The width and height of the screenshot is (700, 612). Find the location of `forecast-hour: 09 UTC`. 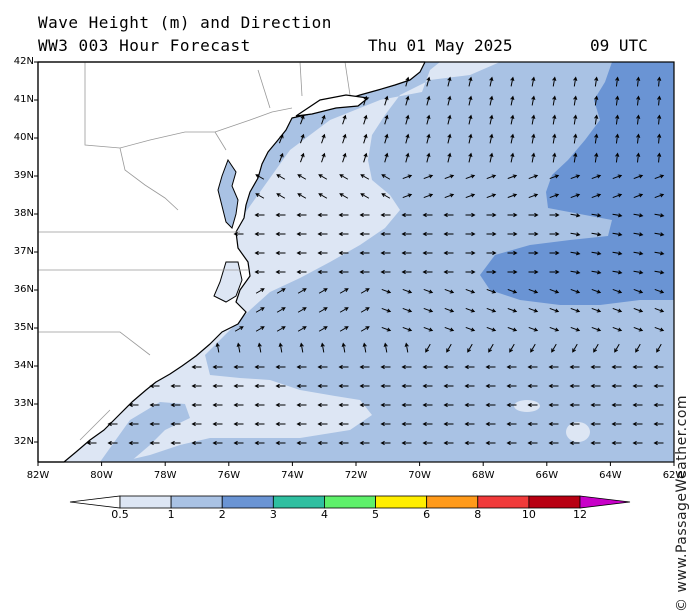

forecast-hour: 09 UTC is located at coordinates (619, 45).